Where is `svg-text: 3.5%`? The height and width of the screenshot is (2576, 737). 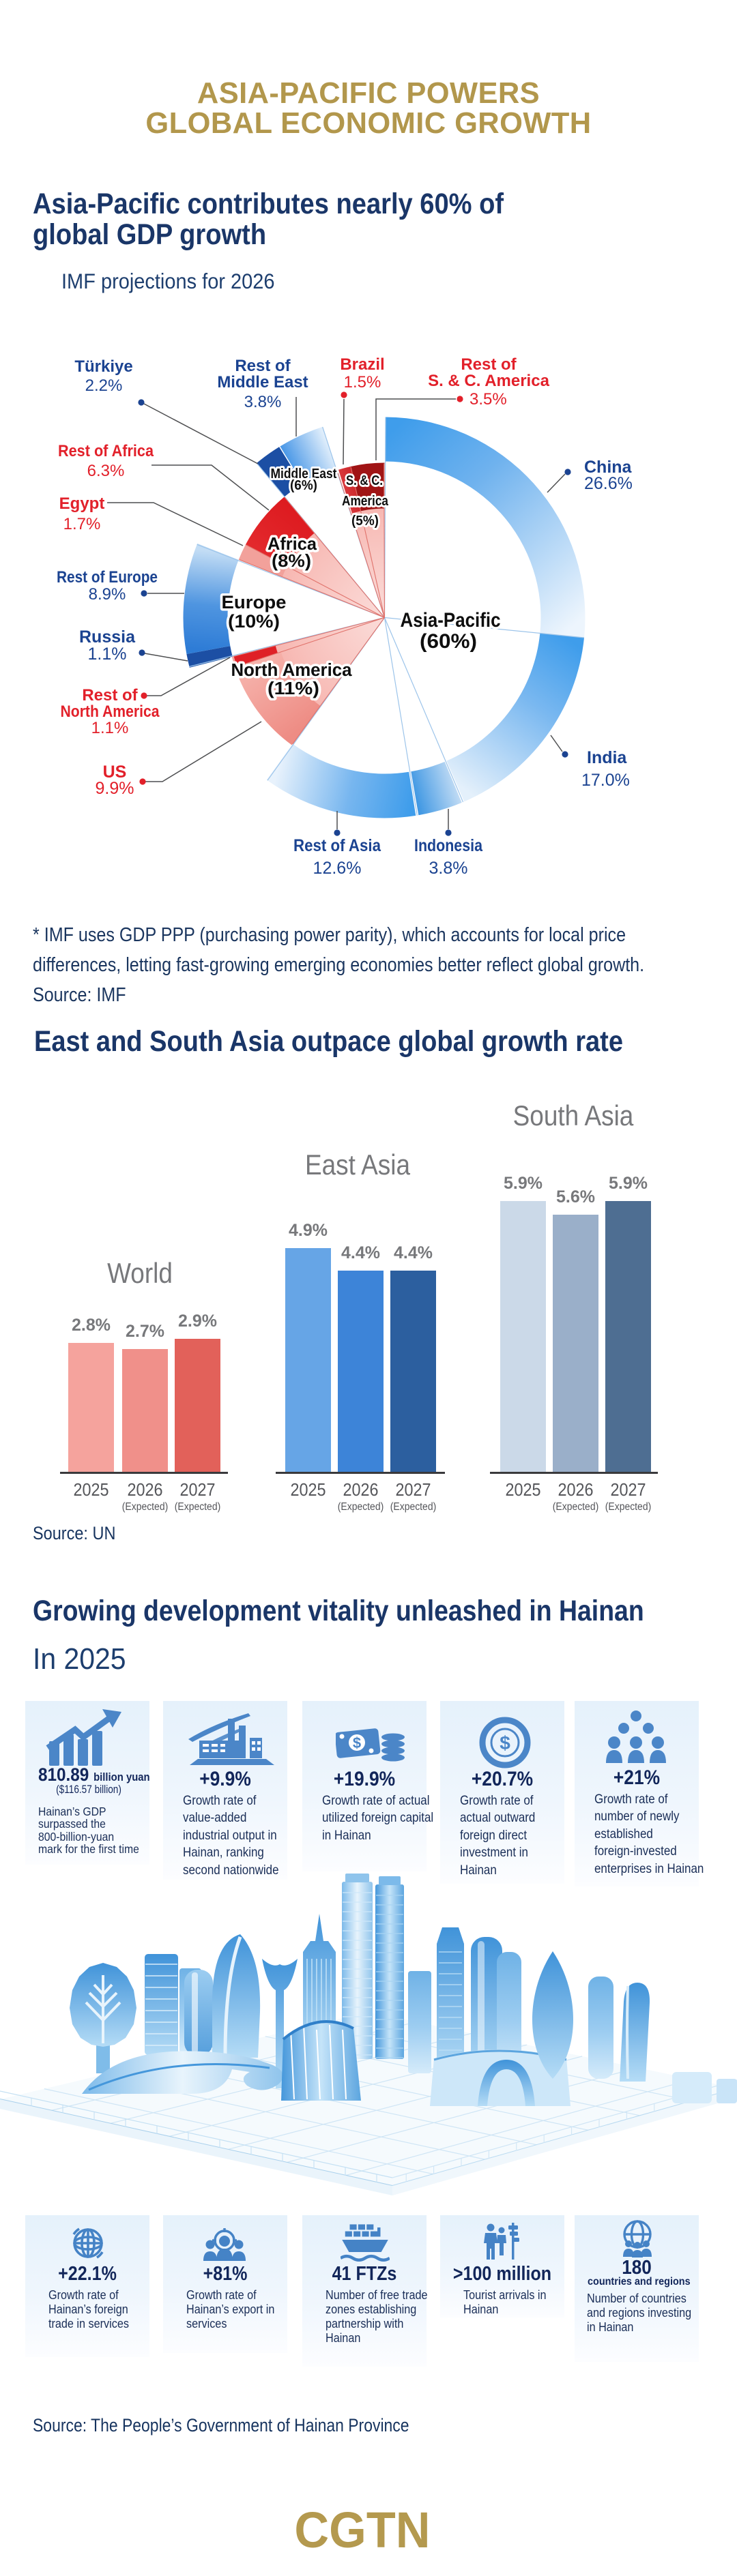 svg-text: 3.5% is located at coordinates (488, 399).